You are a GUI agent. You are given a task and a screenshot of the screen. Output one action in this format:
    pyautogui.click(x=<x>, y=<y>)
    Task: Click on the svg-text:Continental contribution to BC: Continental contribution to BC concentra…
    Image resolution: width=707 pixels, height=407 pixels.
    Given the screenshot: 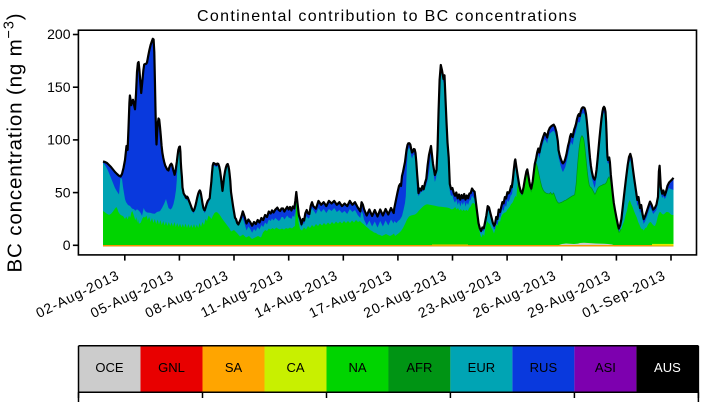 What is the action you would take?
    pyautogui.click(x=387, y=16)
    